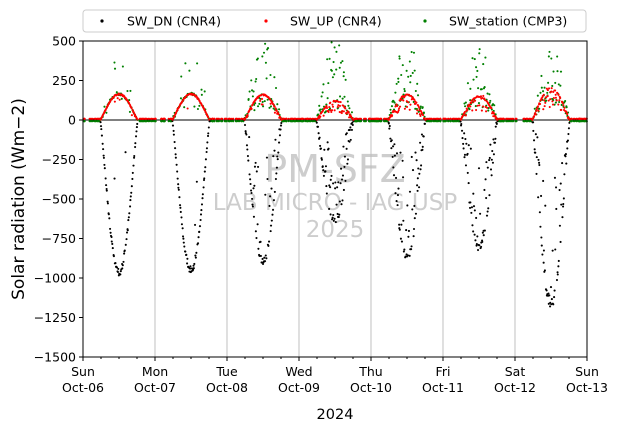  I want to click on y-tick-label: −500, so click(59, 199).